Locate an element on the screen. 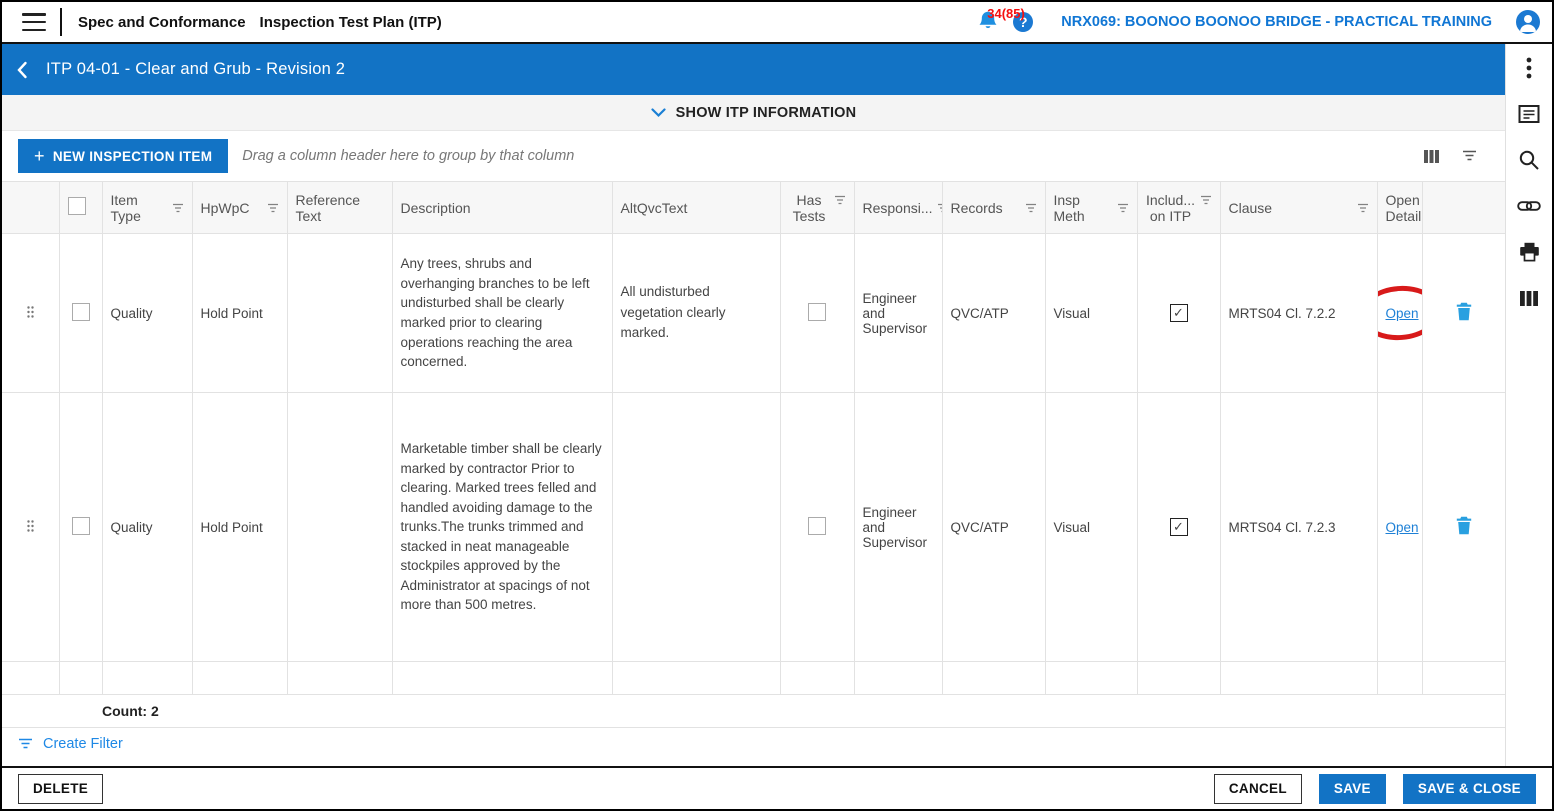 This screenshot has width=1554, height=811. filter-panel-icon is located at coordinates (1469, 156).